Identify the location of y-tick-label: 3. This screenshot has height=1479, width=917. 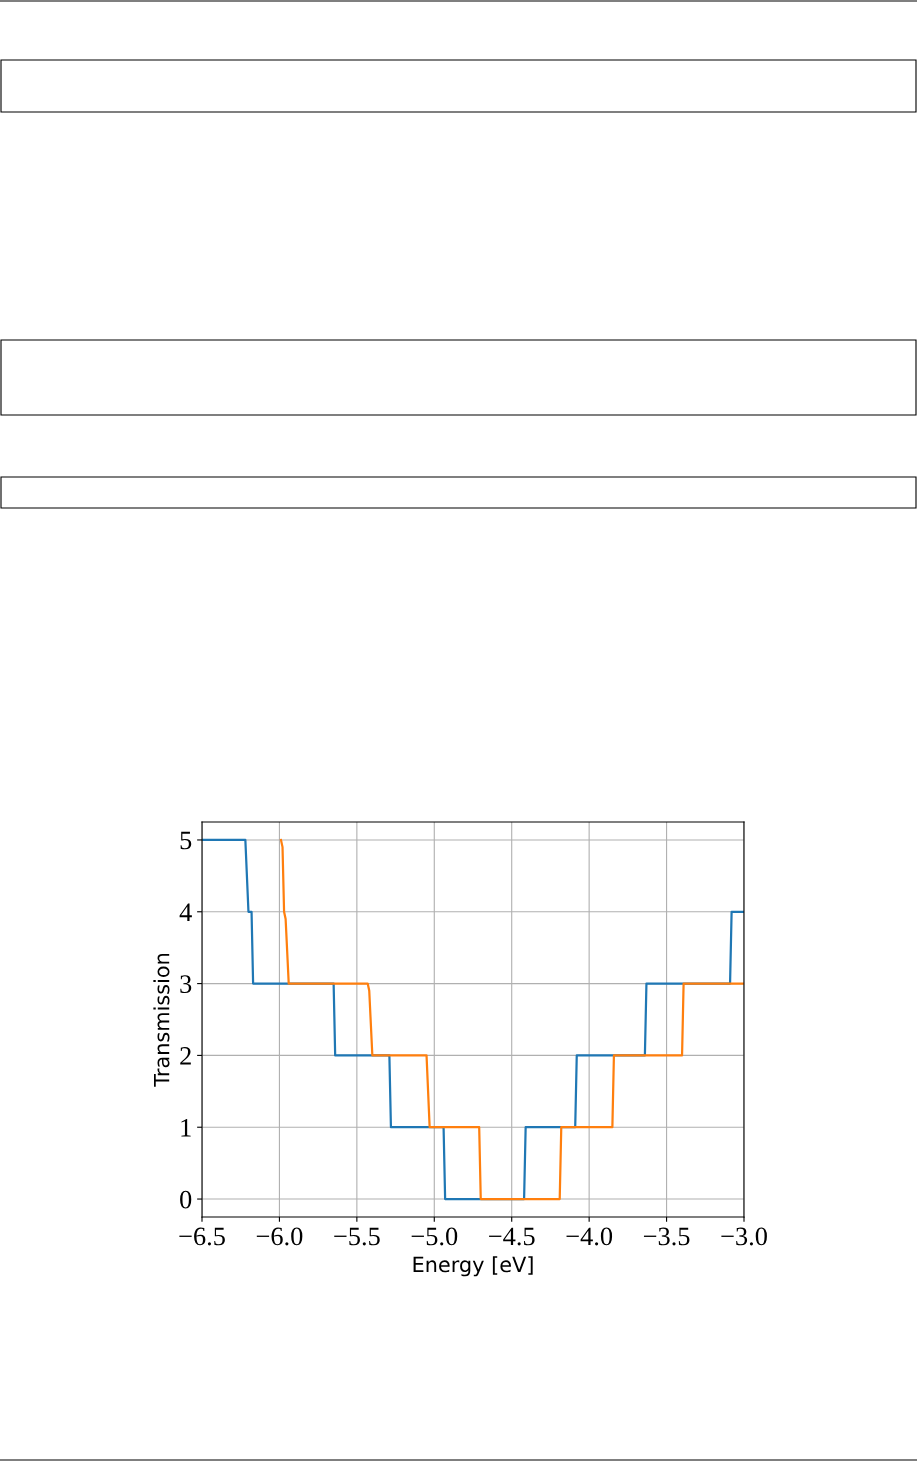
(186, 984).